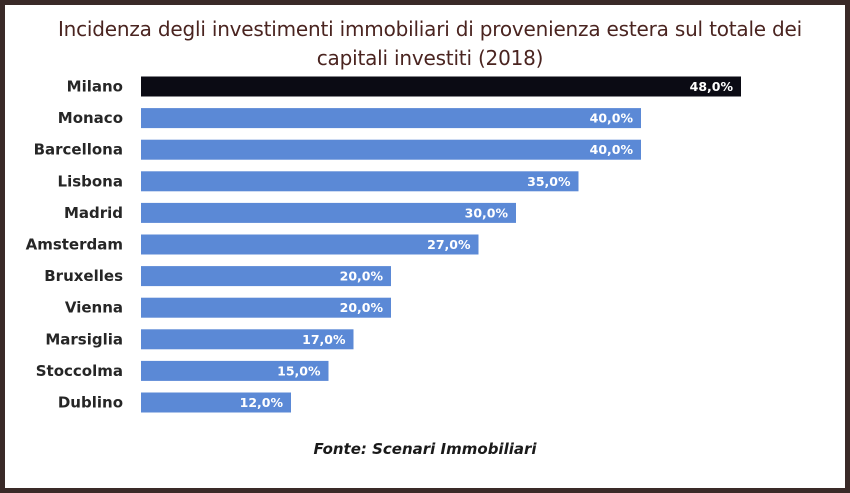 This screenshot has width=850, height=493. I want to click on bar-milano, so click(441, 86).